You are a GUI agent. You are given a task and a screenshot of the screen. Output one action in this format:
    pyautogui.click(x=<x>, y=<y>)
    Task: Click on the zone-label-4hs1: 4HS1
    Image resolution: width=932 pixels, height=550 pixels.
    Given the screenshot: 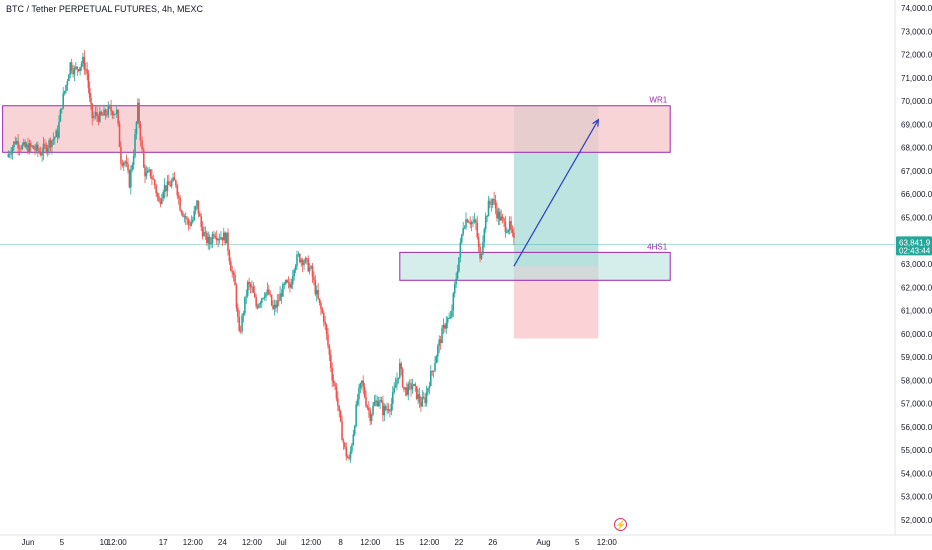 What is the action you would take?
    pyautogui.click(x=657, y=246)
    